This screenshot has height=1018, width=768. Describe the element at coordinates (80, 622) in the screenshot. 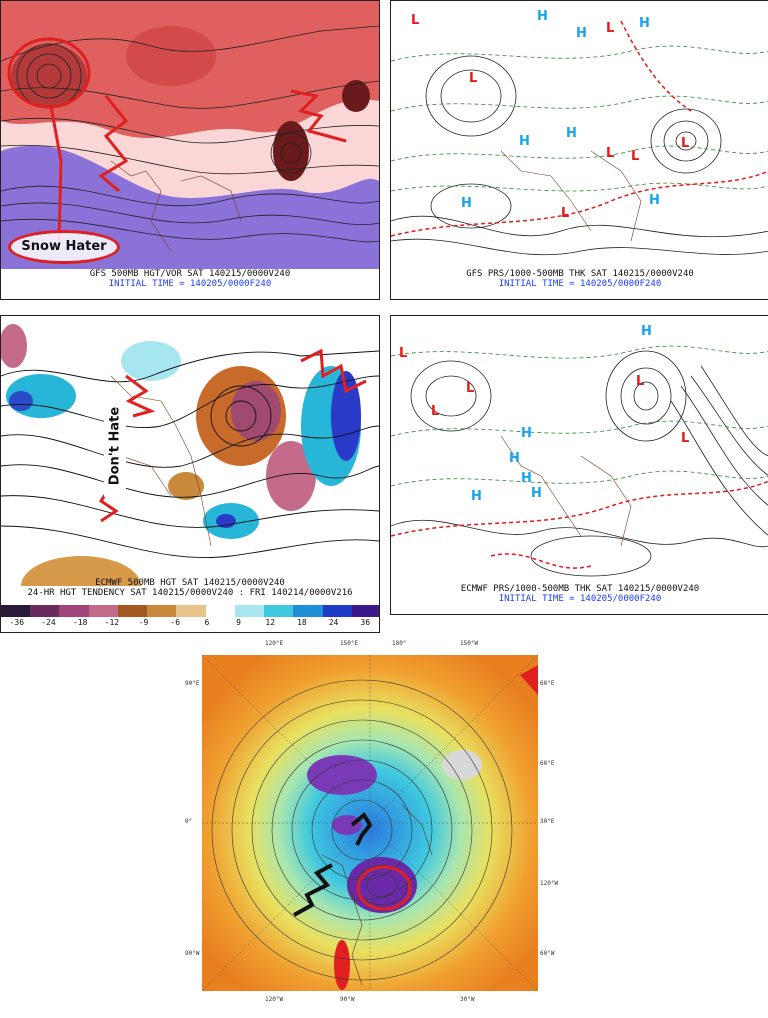

I see `colorbar-label: -18` at that location.